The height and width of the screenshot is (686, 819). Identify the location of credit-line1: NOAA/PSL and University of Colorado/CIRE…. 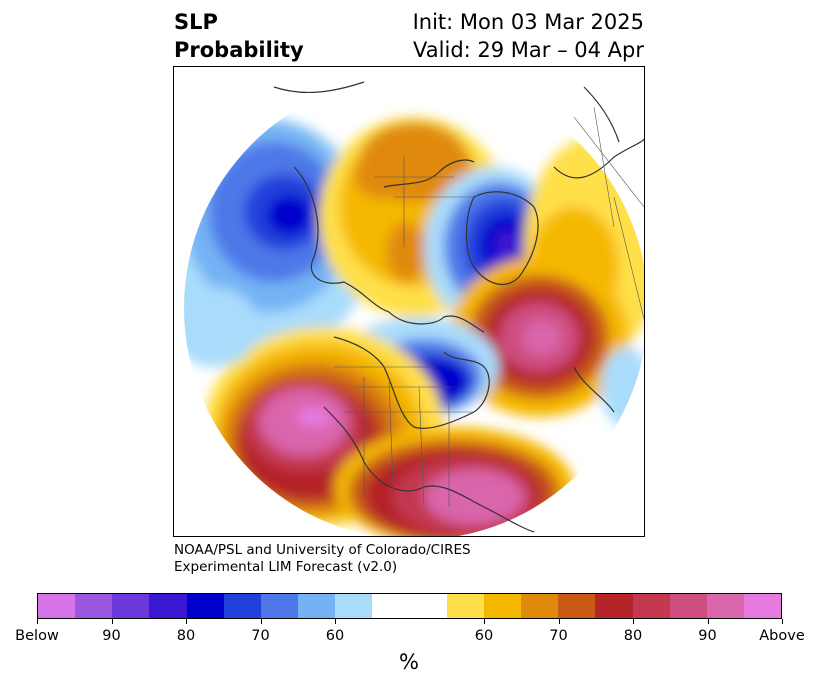
(322, 550).